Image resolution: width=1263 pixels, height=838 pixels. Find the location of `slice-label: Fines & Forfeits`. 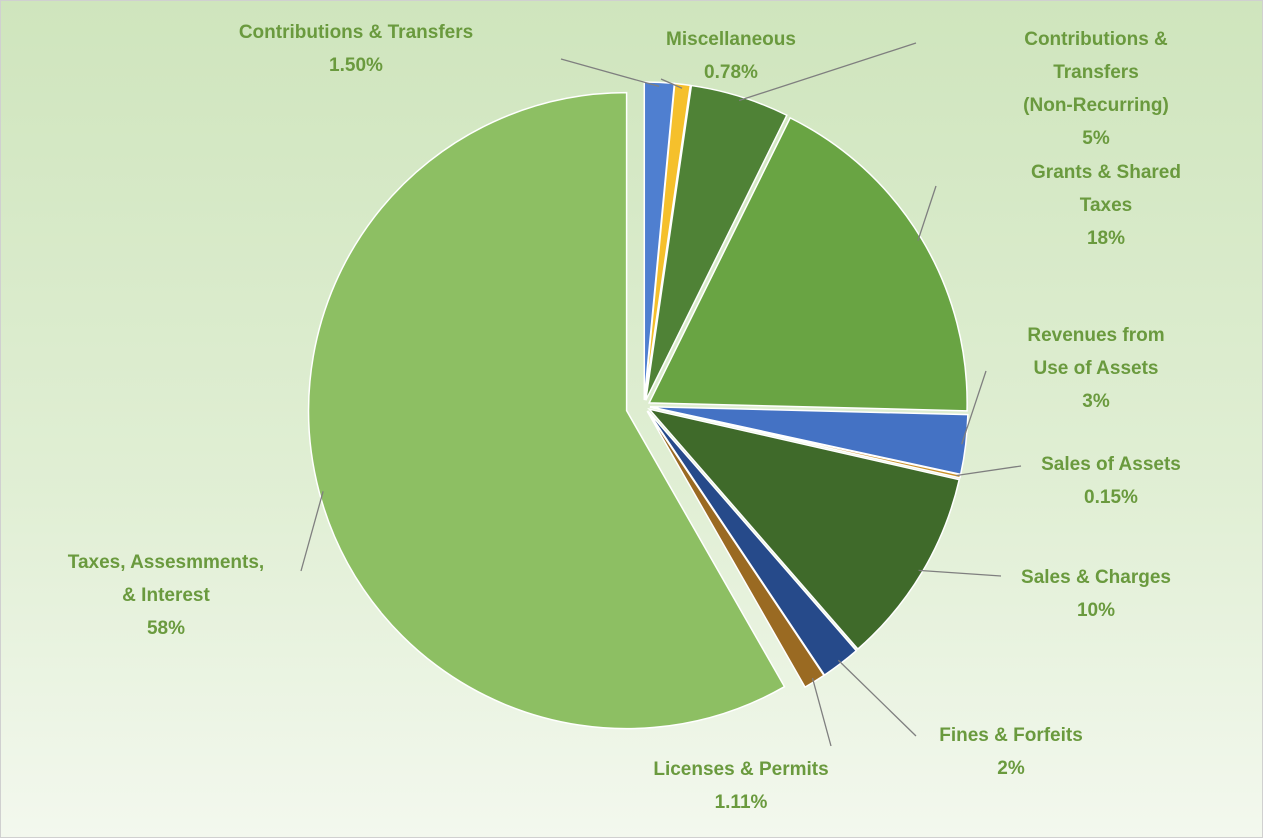

slice-label: Fines & Forfeits is located at coordinates (1011, 735).